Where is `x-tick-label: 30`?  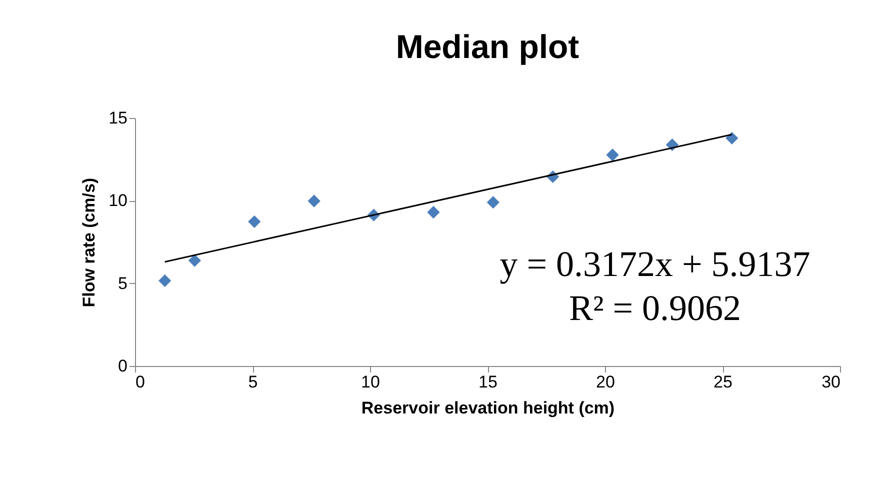
x-tick-label: 30 is located at coordinates (831, 382).